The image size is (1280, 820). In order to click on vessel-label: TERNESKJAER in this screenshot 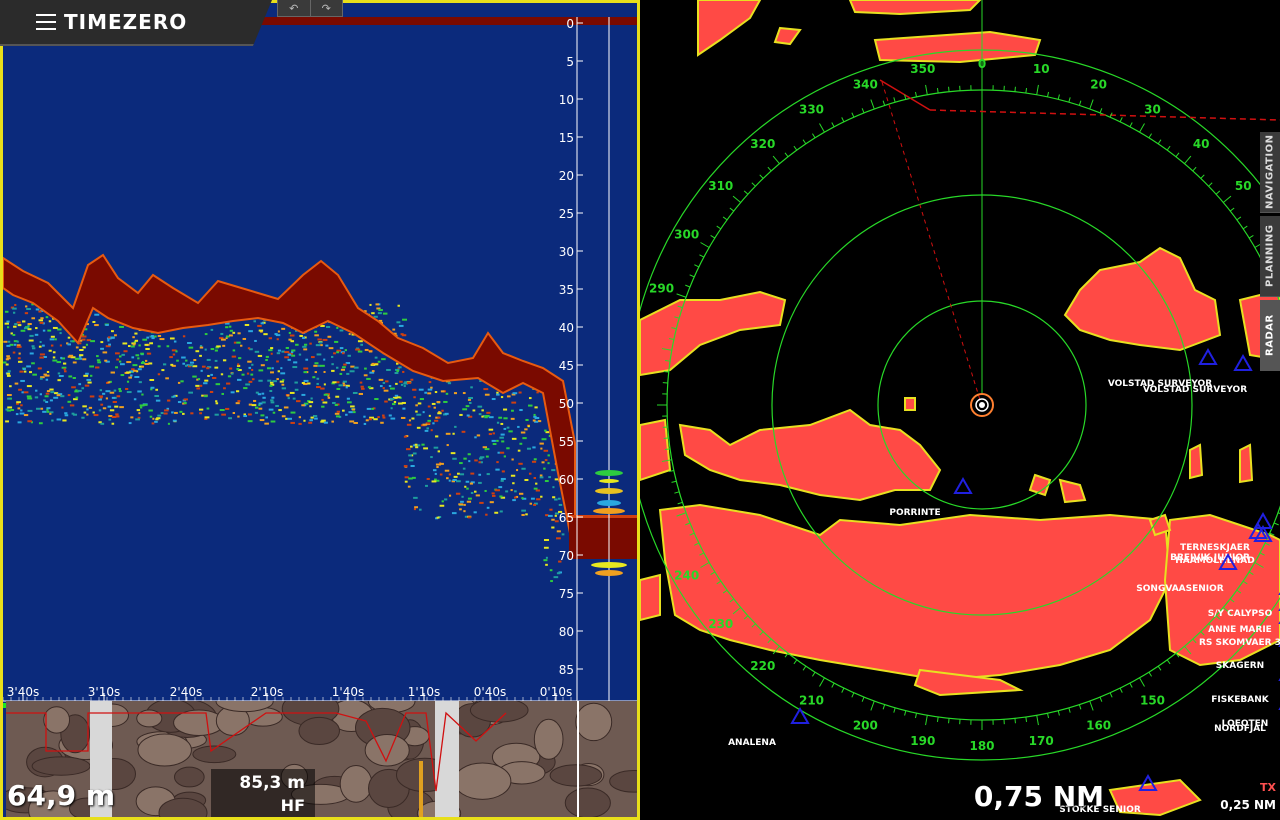, I will do `click(1215, 548)`.